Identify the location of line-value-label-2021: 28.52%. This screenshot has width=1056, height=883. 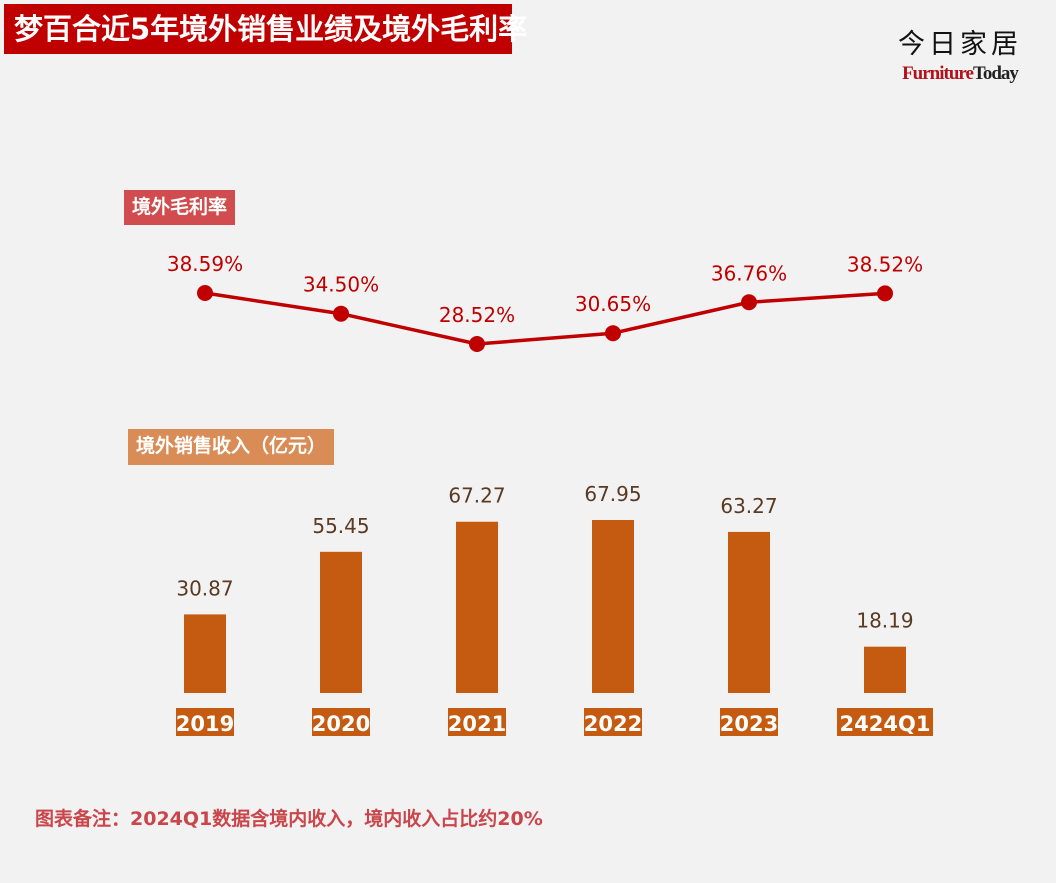
(477, 315).